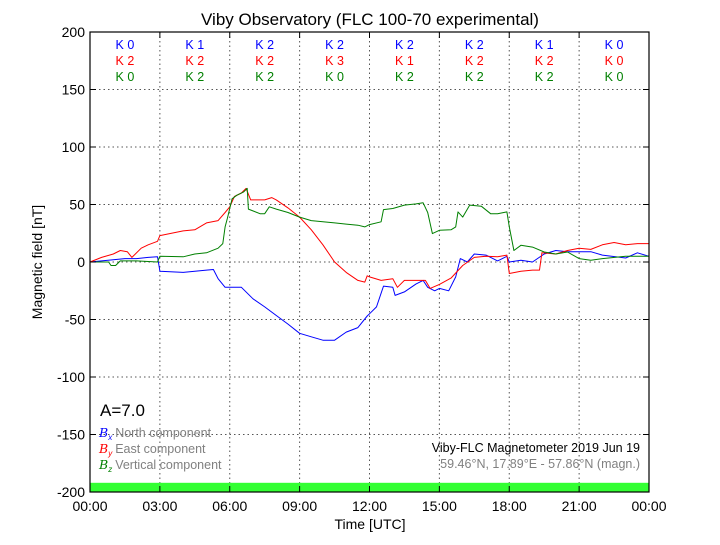  Describe the element at coordinates (155, 433) in the screenshot. I see `legend-entry-x: Bx North component` at that location.